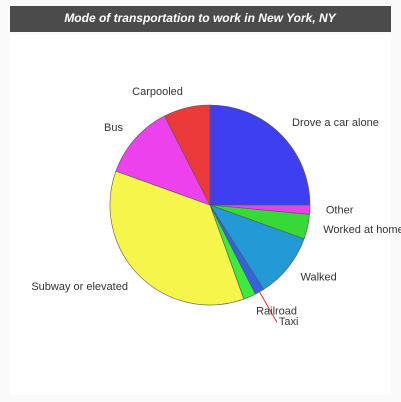 This screenshot has width=401, height=402. What do you see at coordinates (113, 128) in the screenshot?
I see `slice-label: Bus` at bounding box center [113, 128].